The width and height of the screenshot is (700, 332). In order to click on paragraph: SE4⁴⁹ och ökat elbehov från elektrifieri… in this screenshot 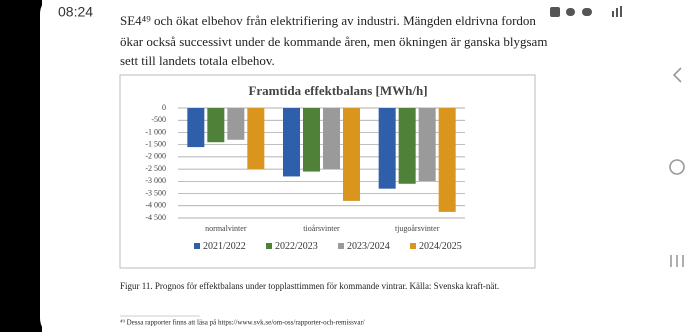, I will do `click(333, 40)`.